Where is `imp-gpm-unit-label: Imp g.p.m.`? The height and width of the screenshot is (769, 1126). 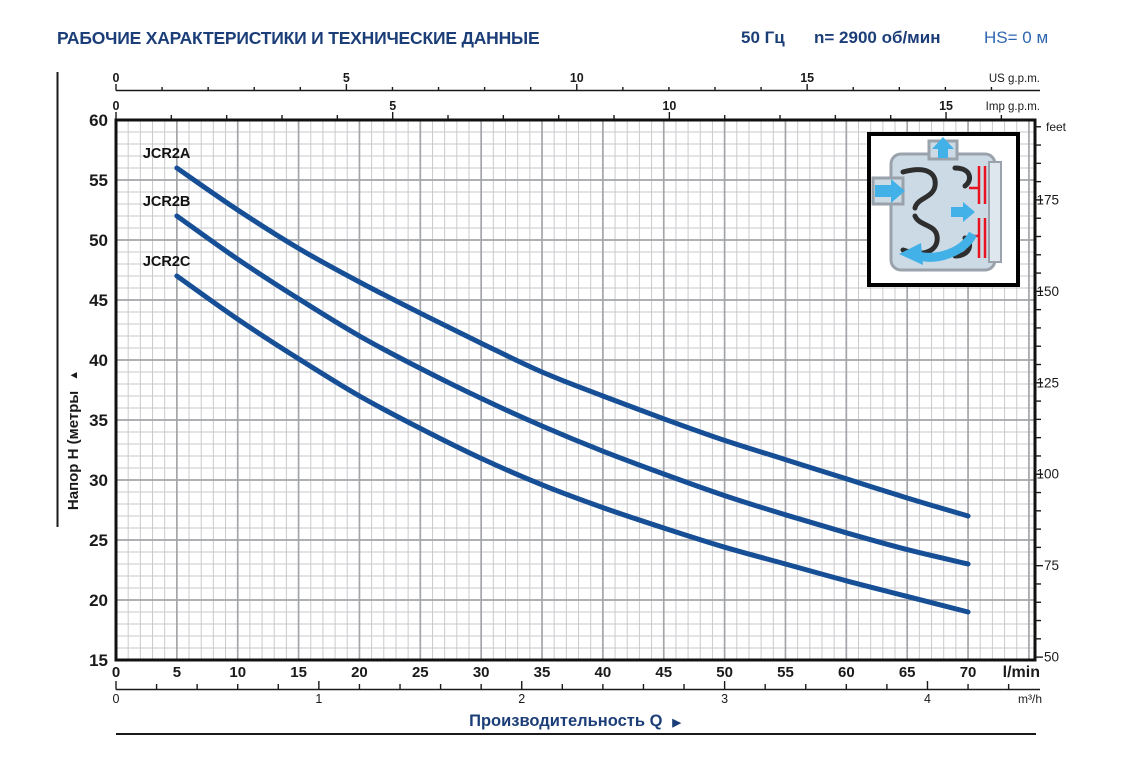 imp-gpm-unit-label: Imp g.p.m. is located at coordinates (1013, 107).